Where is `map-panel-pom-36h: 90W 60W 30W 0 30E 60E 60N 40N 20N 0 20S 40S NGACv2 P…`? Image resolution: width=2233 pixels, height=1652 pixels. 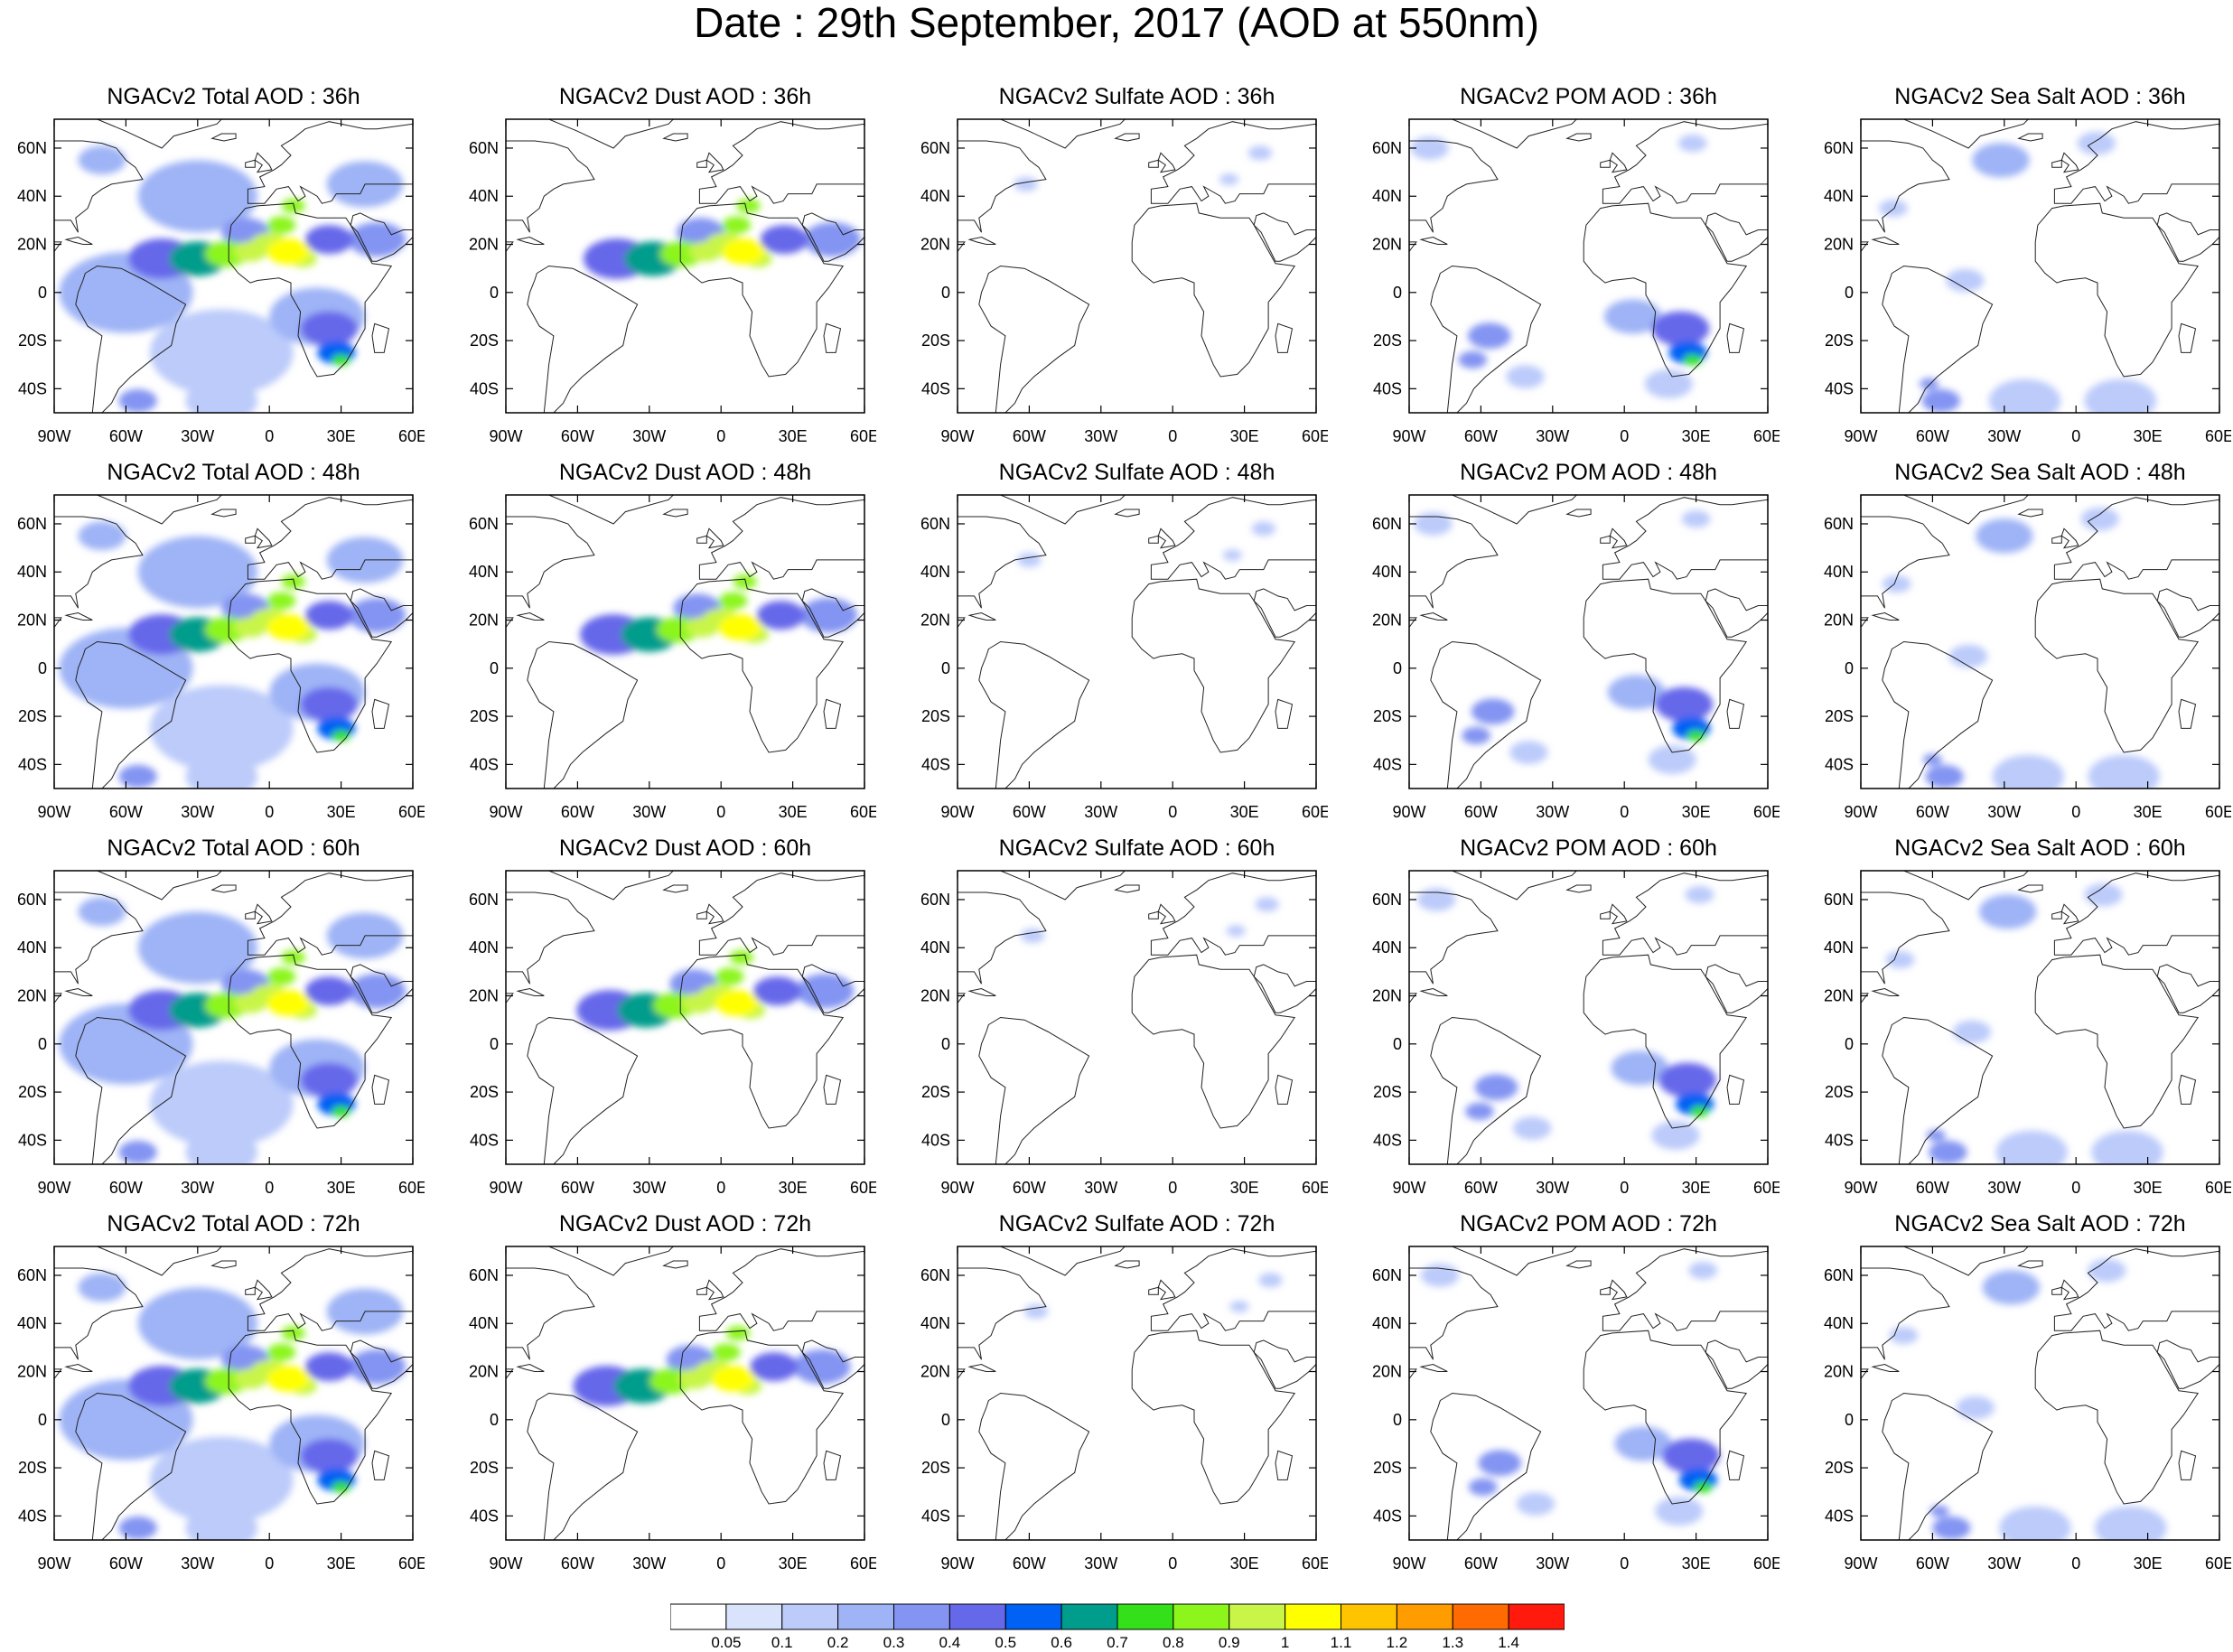 map-panel-pom-36h: 90W 60W 30W 0 30E 60E 60N 40N 20N 0 20S 40S NGACv2 P… is located at coordinates (1567, 266).